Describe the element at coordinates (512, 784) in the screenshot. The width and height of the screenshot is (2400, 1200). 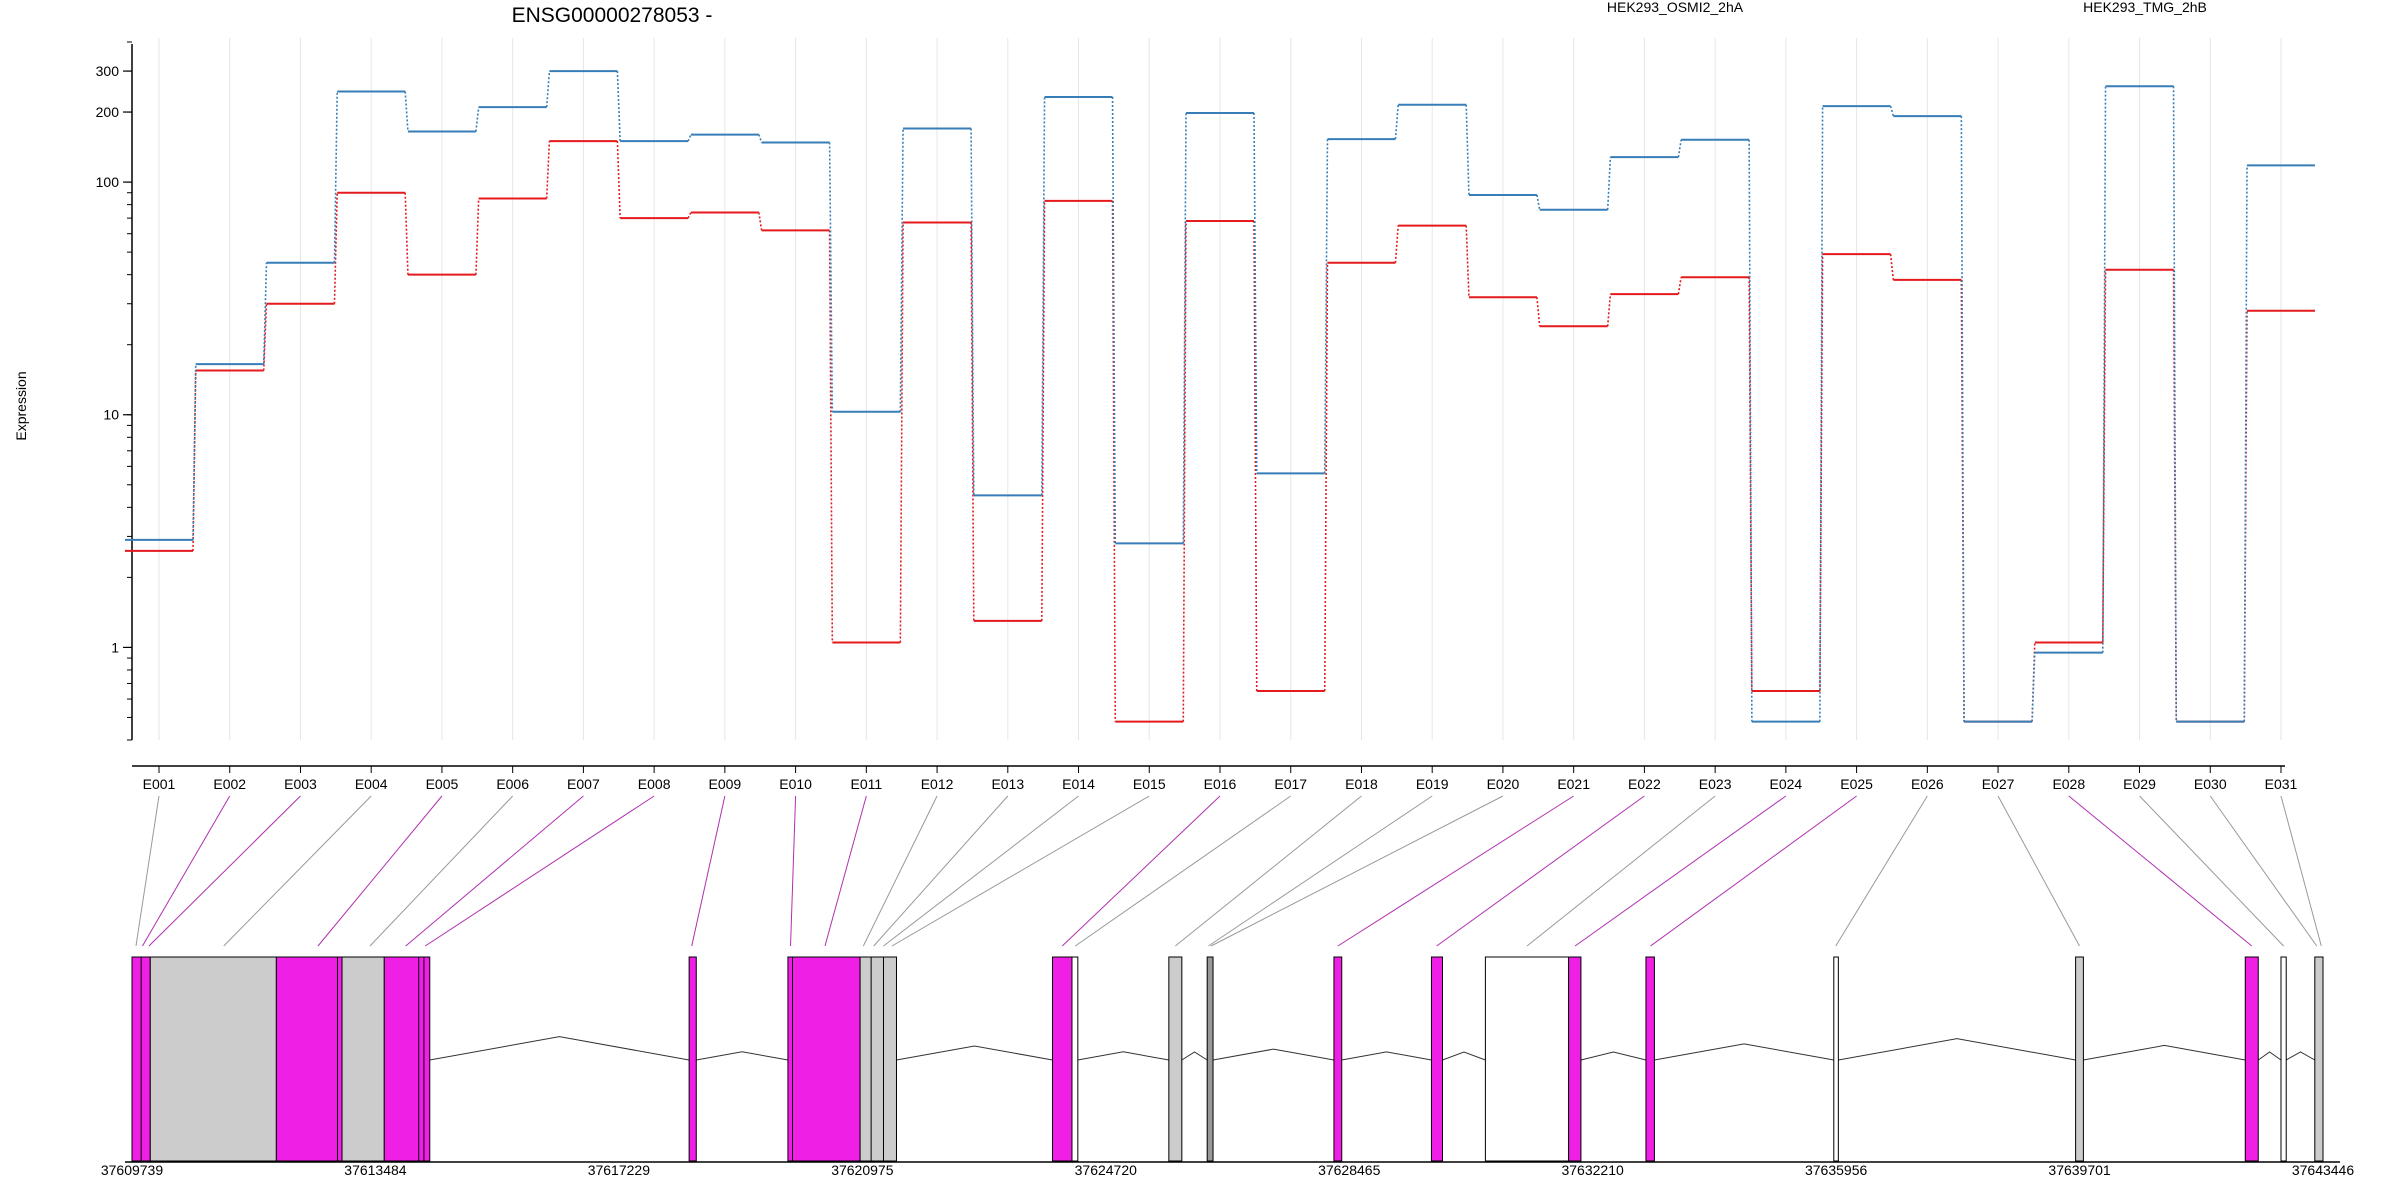
I see `x-tick-label-e006: E006` at that location.